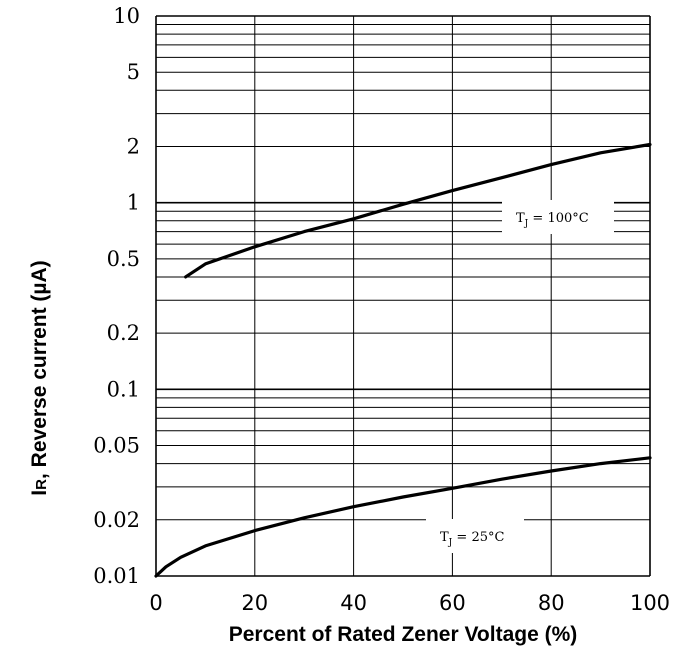 The image size is (691, 647). Describe the element at coordinates (155, 603) in the screenshot. I see `x-tick-label: 0` at that location.